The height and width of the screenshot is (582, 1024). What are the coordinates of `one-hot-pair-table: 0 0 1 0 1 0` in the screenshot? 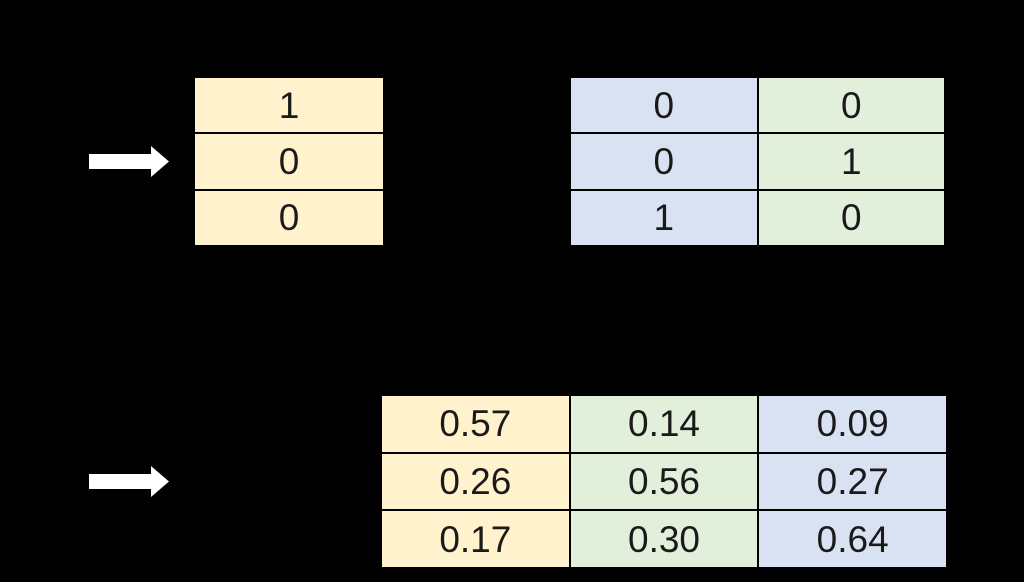 It's located at (757, 161).